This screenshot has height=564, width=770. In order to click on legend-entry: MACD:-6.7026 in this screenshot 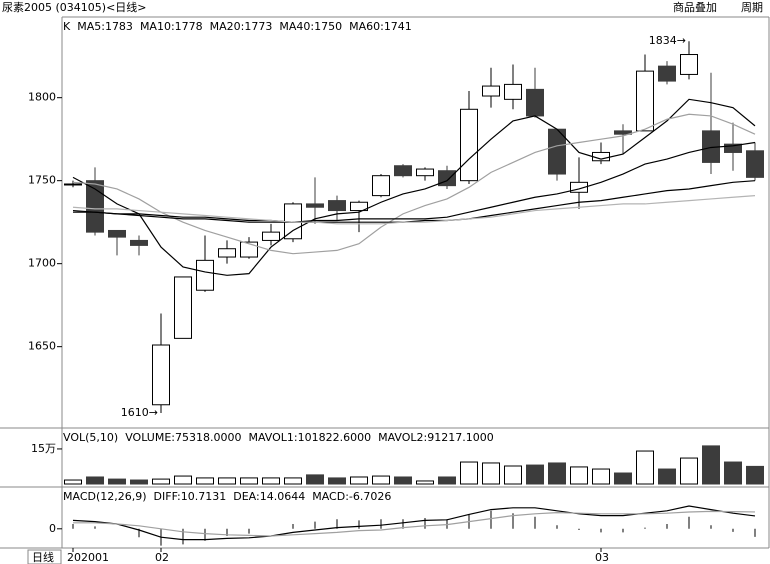, I will do `click(351, 496)`.